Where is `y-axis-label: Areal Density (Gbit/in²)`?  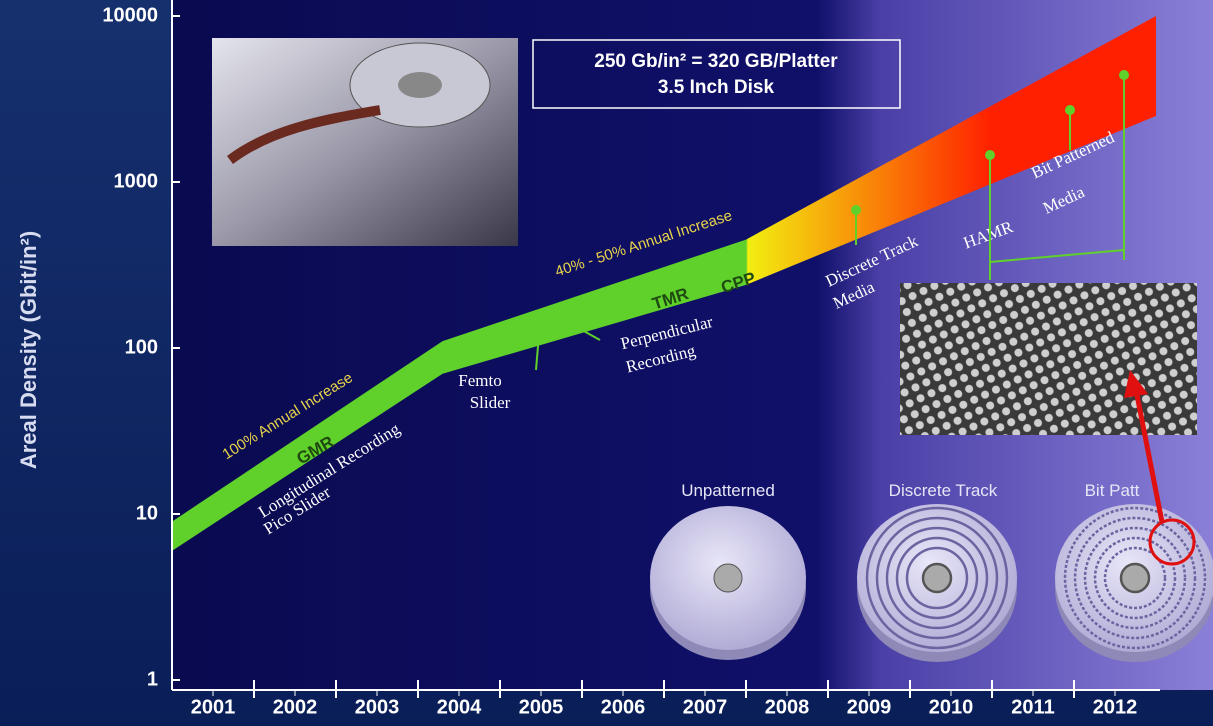 y-axis-label: Areal Density (Gbit/in²) is located at coordinates (28, 350).